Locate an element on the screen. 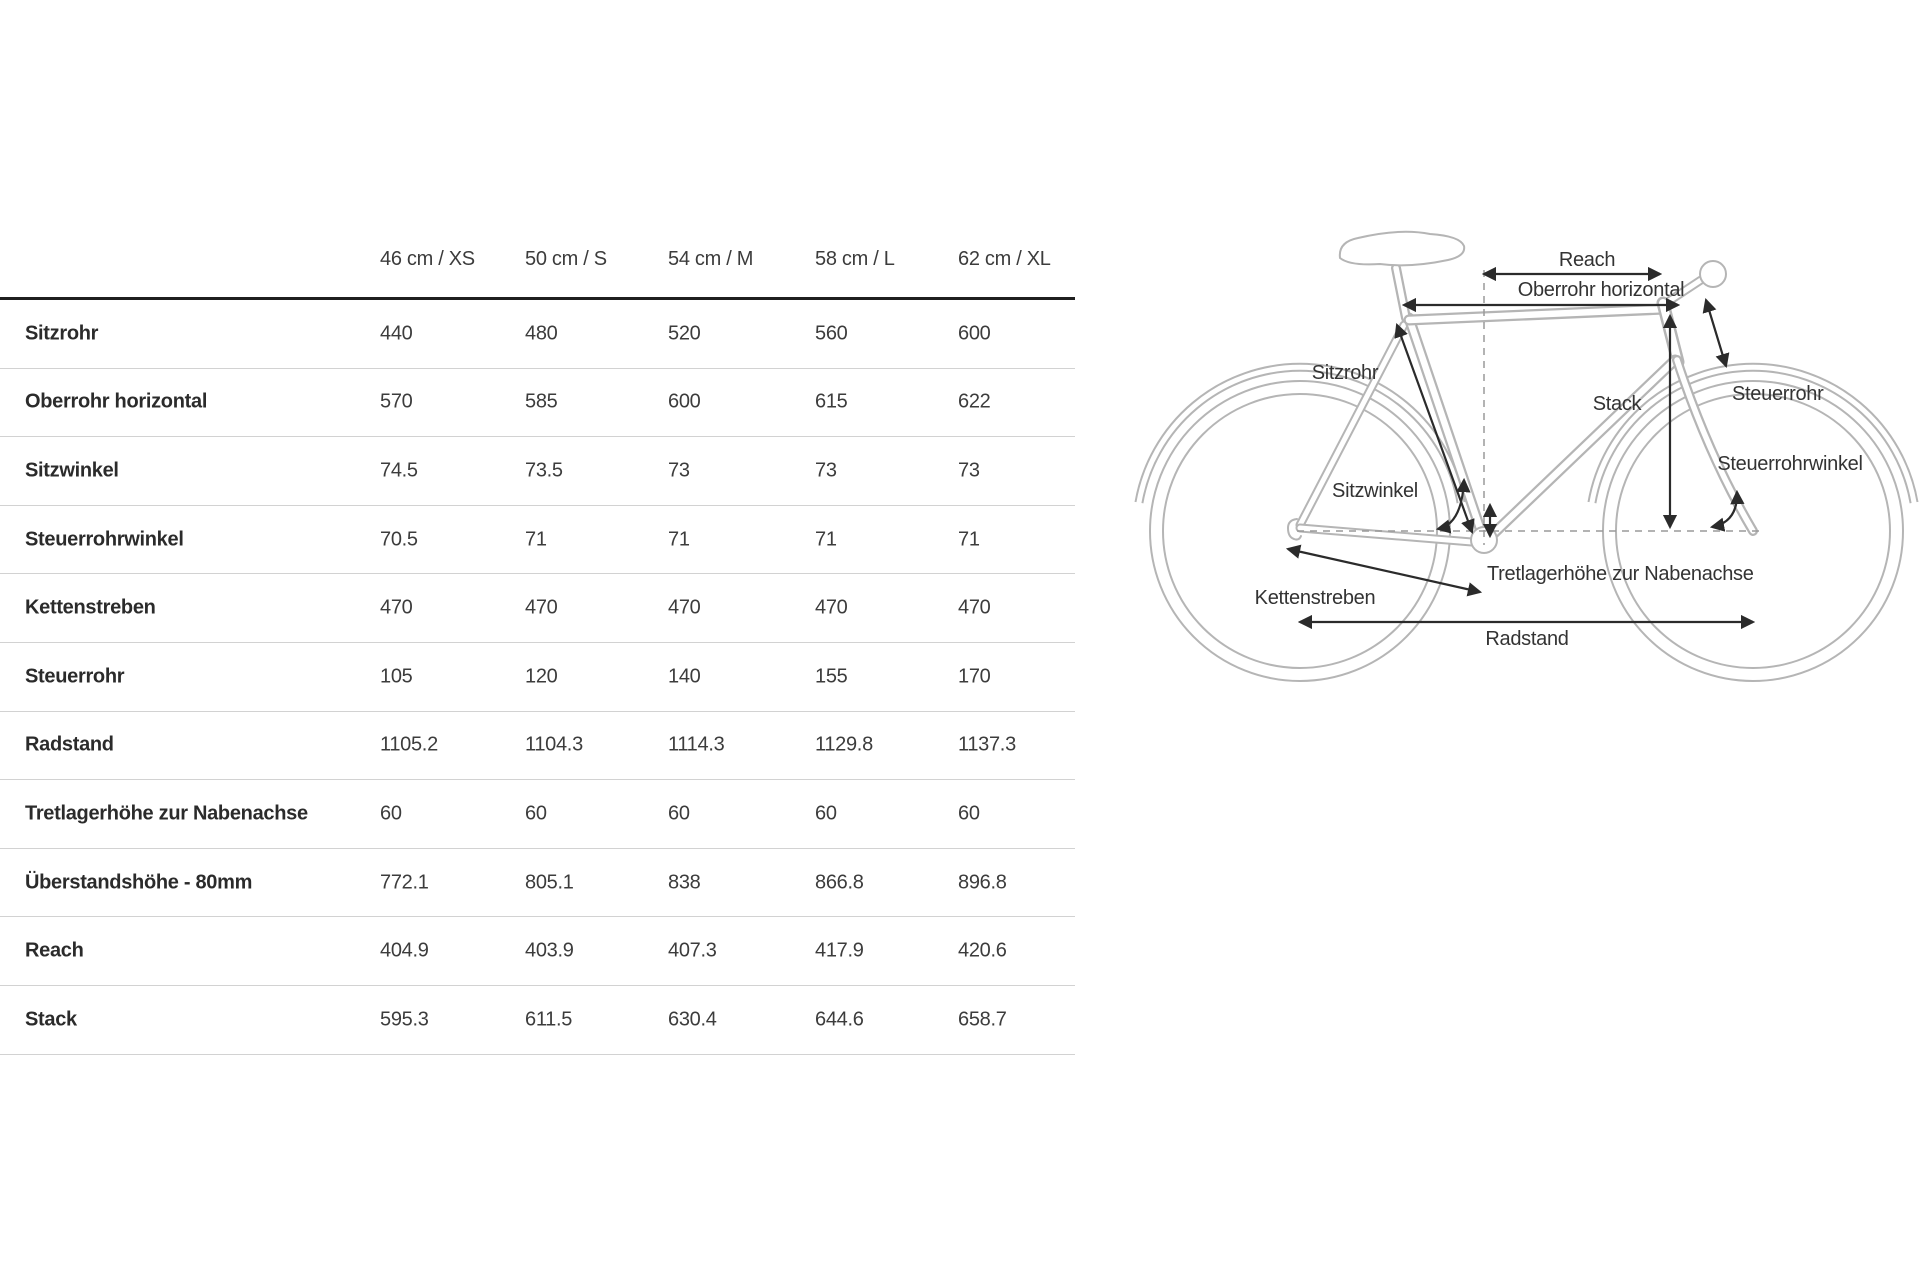 This screenshot has width=1920, height=1280. row-label: Steuerrohr is located at coordinates (75, 676).